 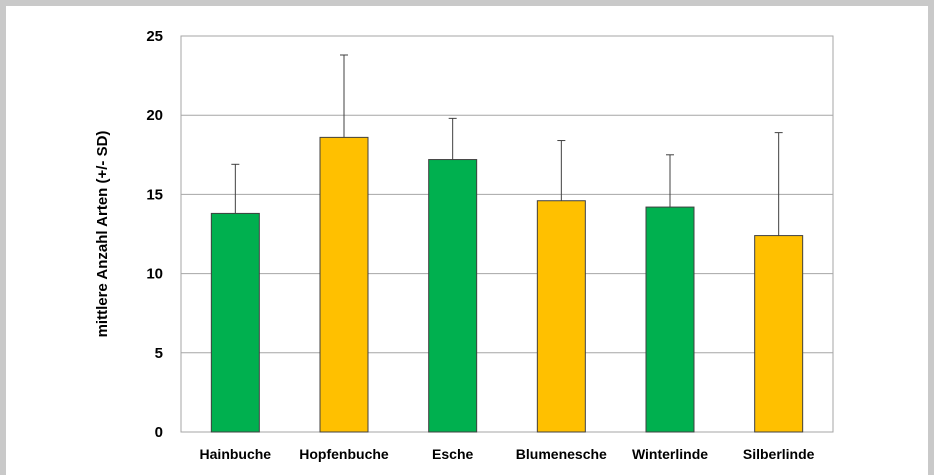 I want to click on x-tick-label: Silberlinde, so click(x=779, y=454).